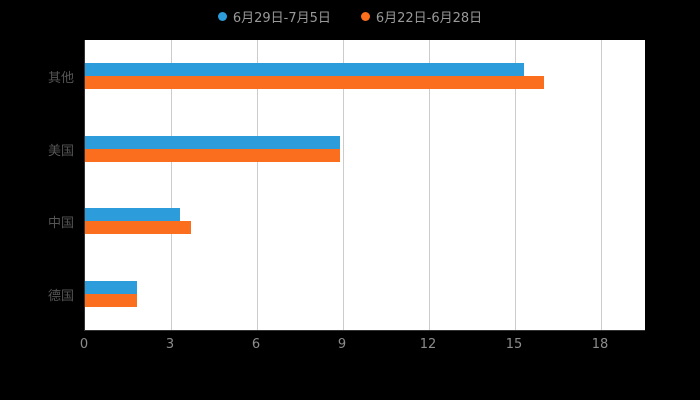  What do you see at coordinates (84, 344) in the screenshot?
I see `x-tick-label: 0` at bounding box center [84, 344].